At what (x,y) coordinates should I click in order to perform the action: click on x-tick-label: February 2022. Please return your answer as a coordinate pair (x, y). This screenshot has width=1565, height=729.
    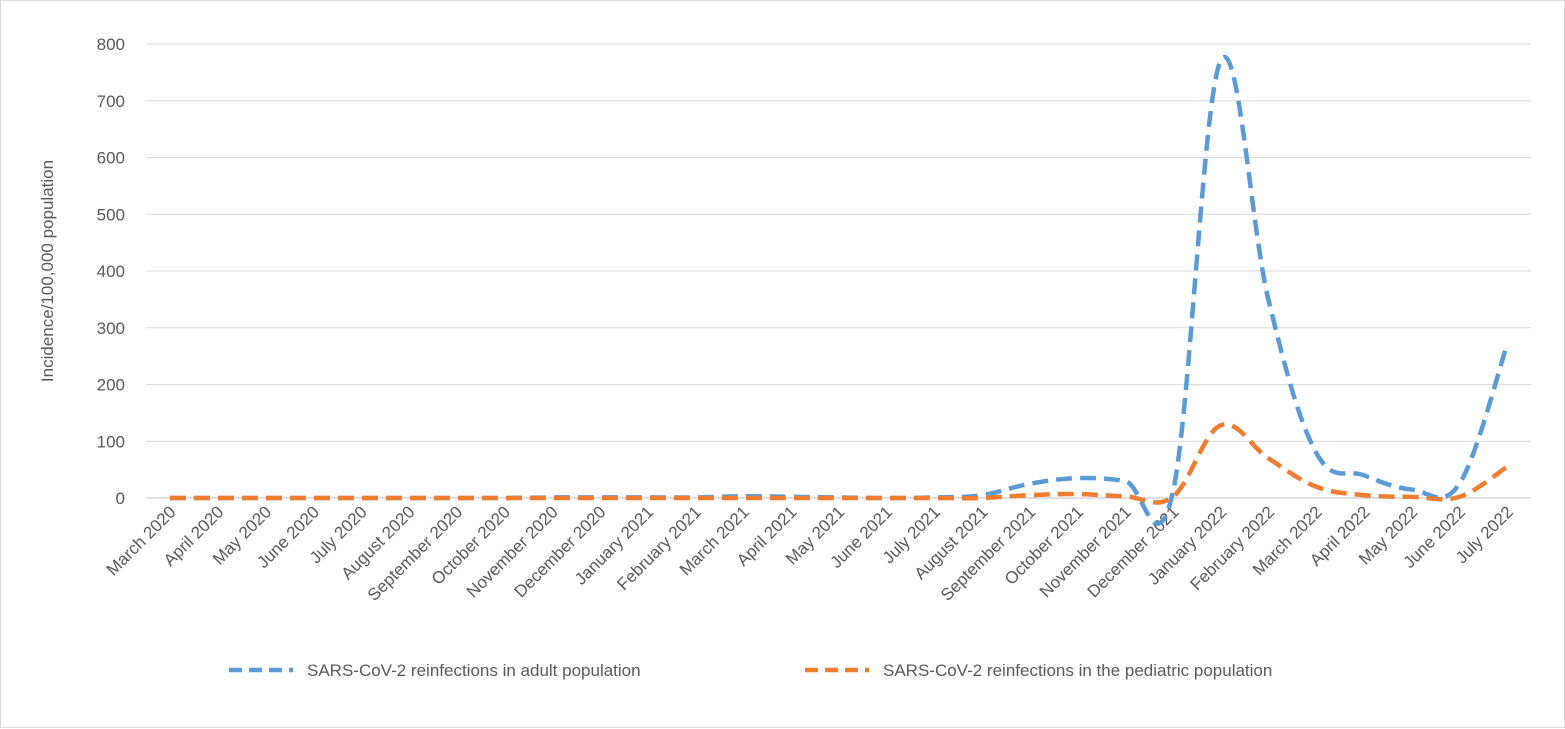
    Looking at the image, I should click on (1233, 548).